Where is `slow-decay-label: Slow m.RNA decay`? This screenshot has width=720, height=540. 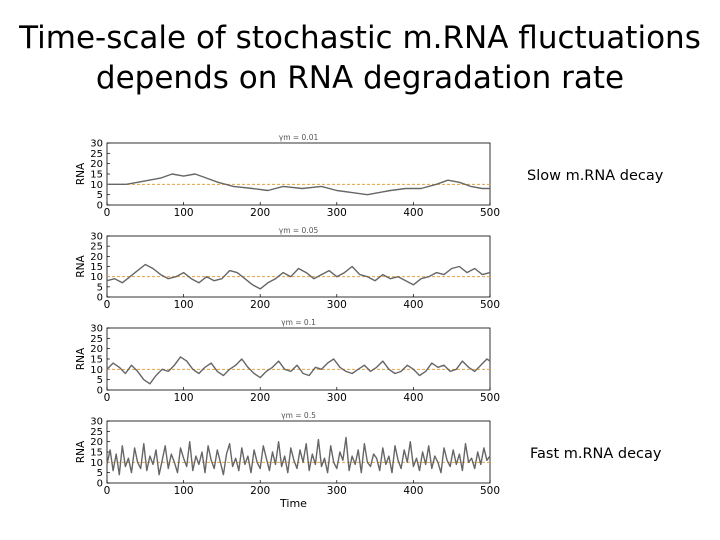 slow-decay-label: Slow m.RNA decay is located at coordinates (595, 176).